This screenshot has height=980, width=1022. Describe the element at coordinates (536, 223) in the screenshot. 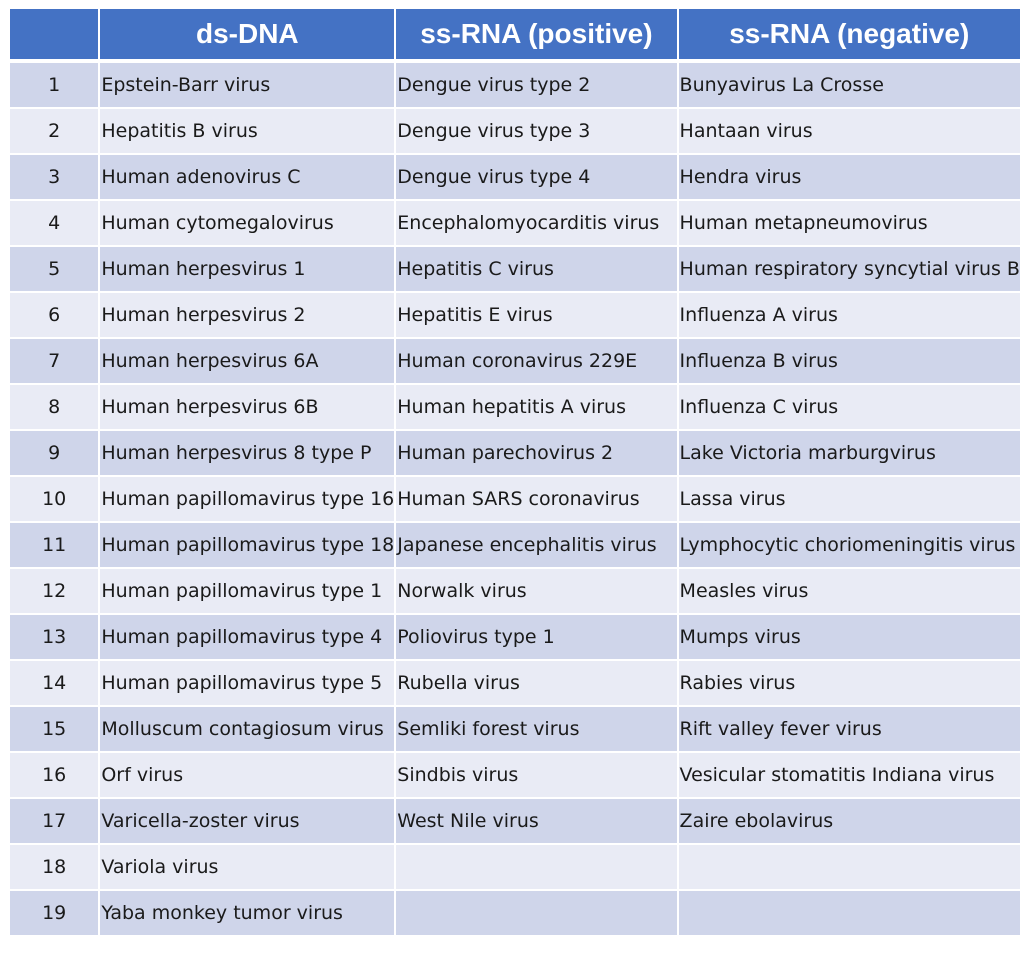

I see `ss-rna-positive-cell: Encephalomyocarditis virus` at that location.